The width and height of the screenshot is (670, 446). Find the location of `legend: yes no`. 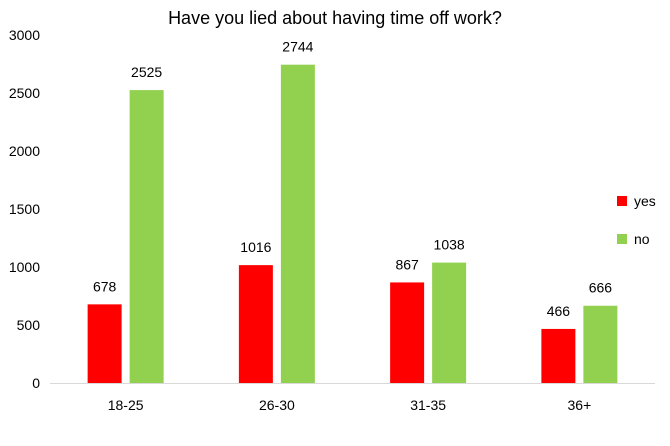

legend: yes no is located at coordinates (636, 230).